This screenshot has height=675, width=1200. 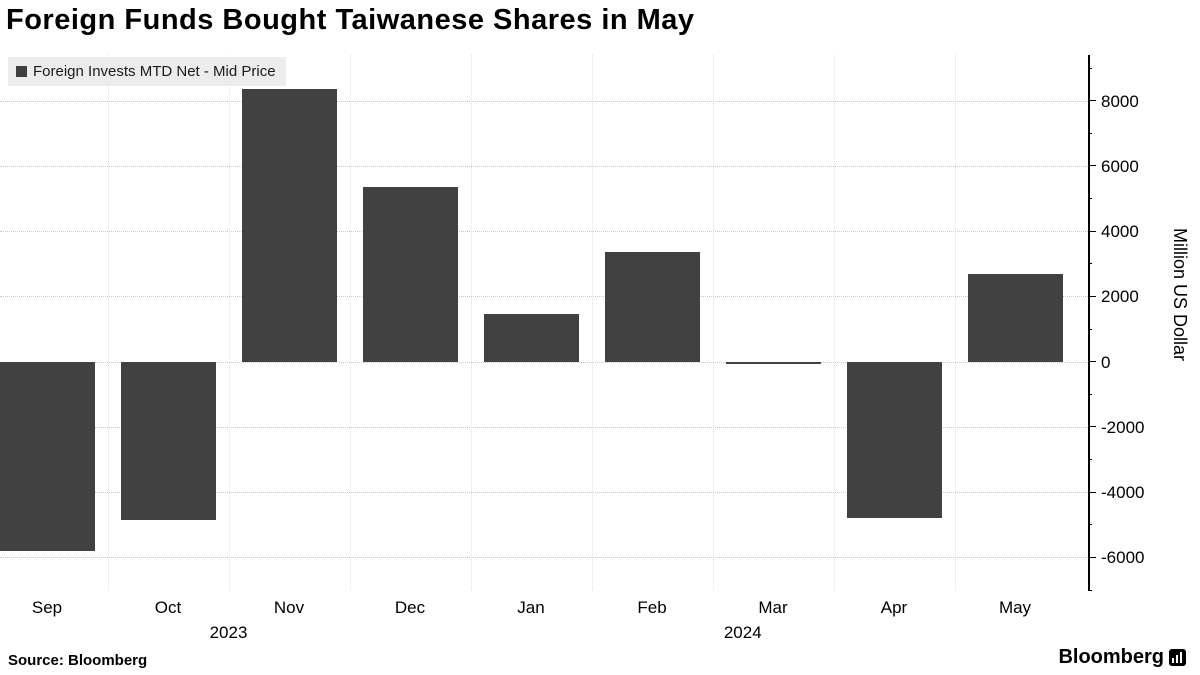 What do you see at coordinates (1123, 493) in the screenshot?
I see `y-tick-label: -4000` at bounding box center [1123, 493].